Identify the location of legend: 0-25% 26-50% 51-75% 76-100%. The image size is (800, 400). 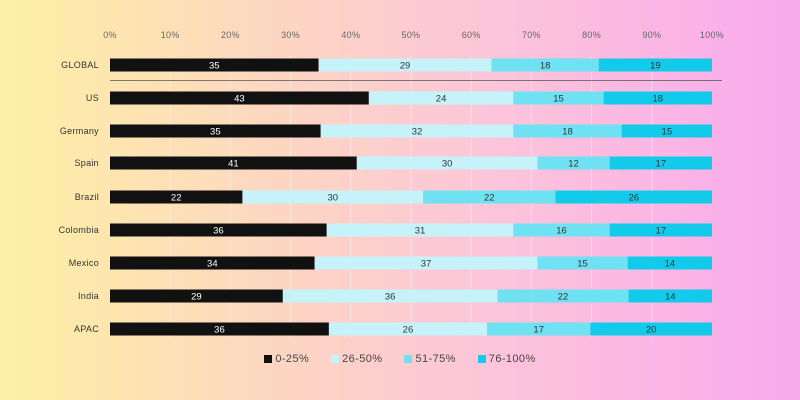
(400, 359).